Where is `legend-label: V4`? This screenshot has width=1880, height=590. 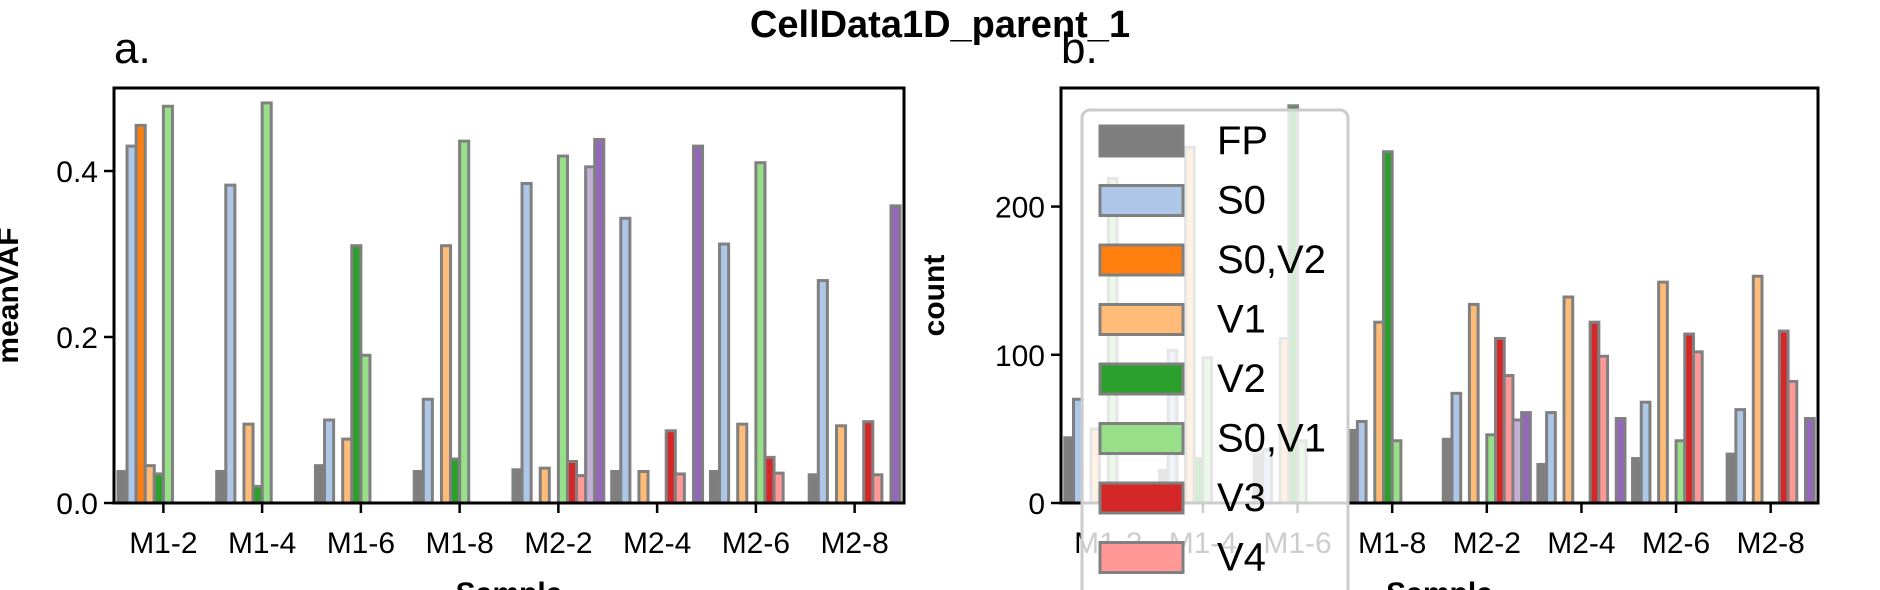 legend-label: V4 is located at coordinates (1241, 558).